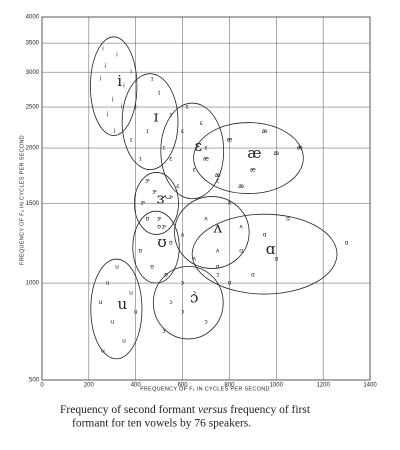 This screenshot has height=450, width=400. I want to click on x-tick-label: 200, so click(89, 386).